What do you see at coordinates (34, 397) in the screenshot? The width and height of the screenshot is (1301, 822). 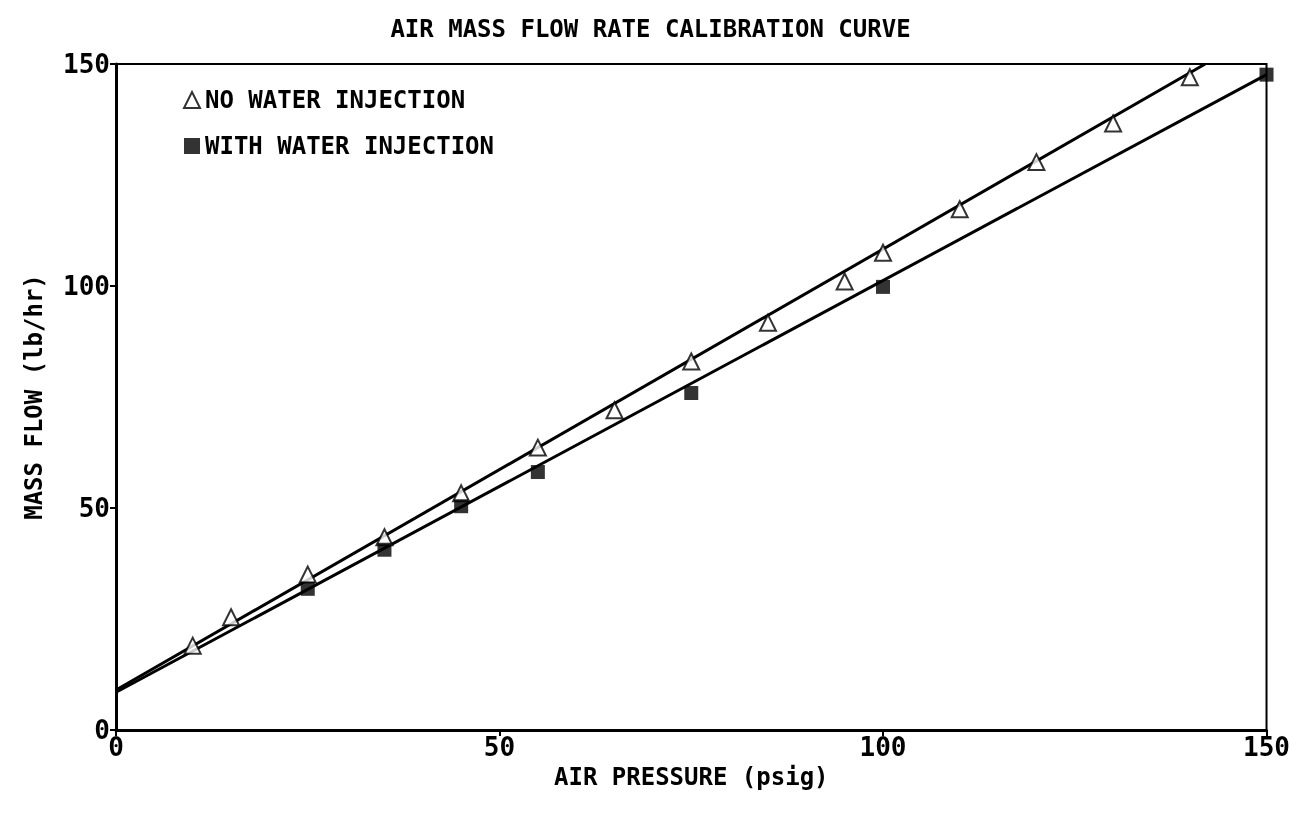 I see `y-axis-title: MASS FLOW (lb/hr)` at bounding box center [34, 397].